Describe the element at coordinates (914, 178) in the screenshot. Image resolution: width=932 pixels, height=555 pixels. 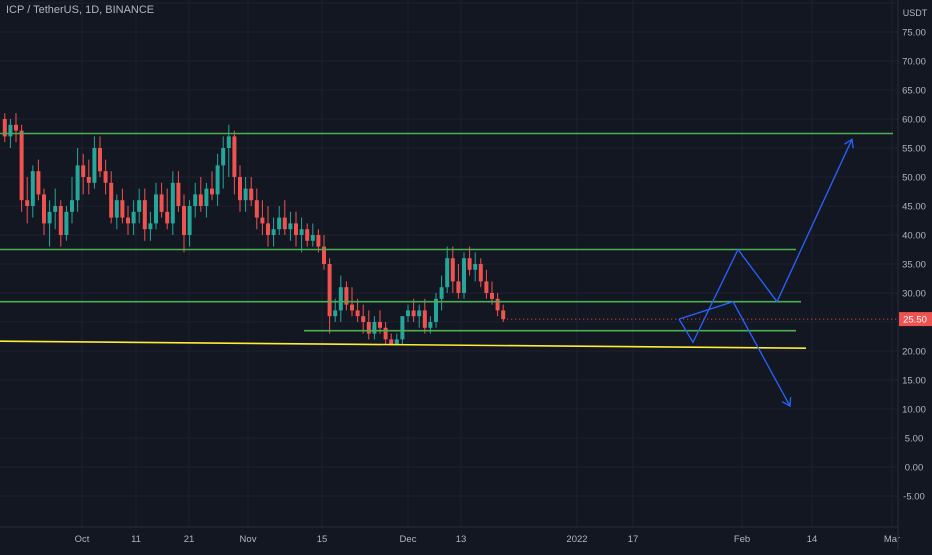
I see `y-tick-label: 50.00` at that location.